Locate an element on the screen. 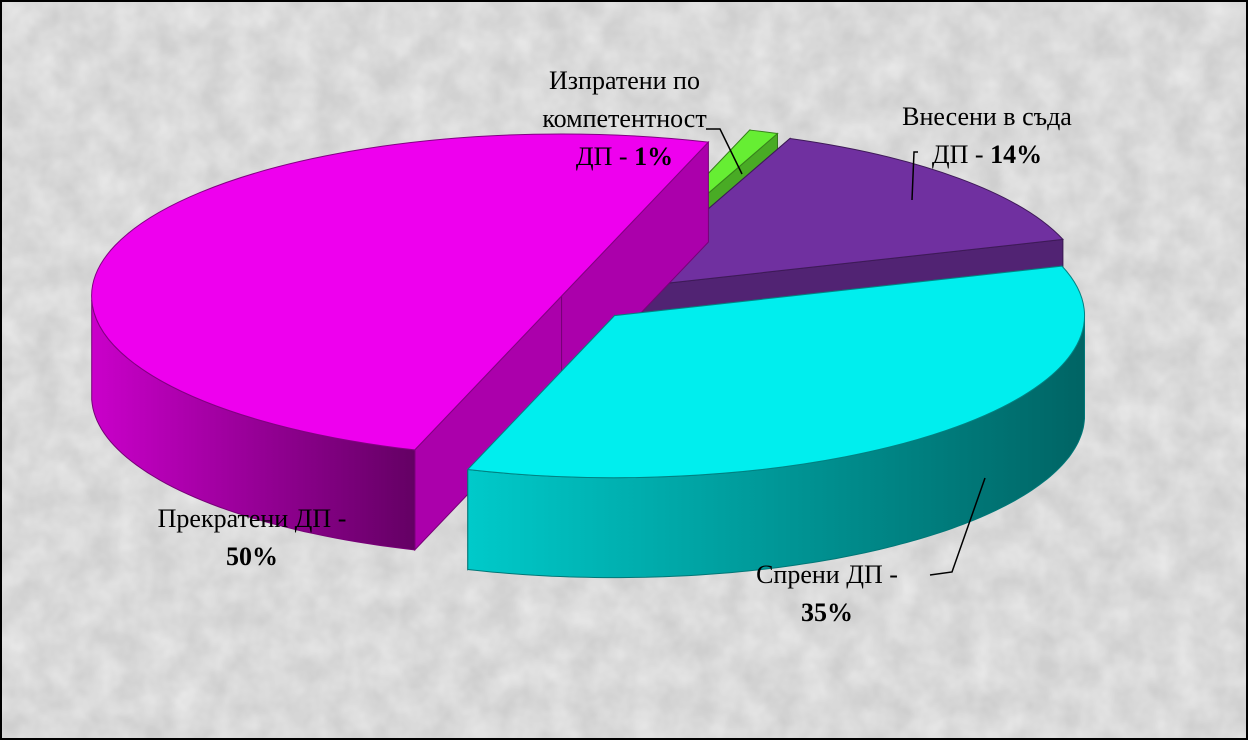 The image size is (1248, 740). slice-category: Спрени ДП - is located at coordinates (827, 574).